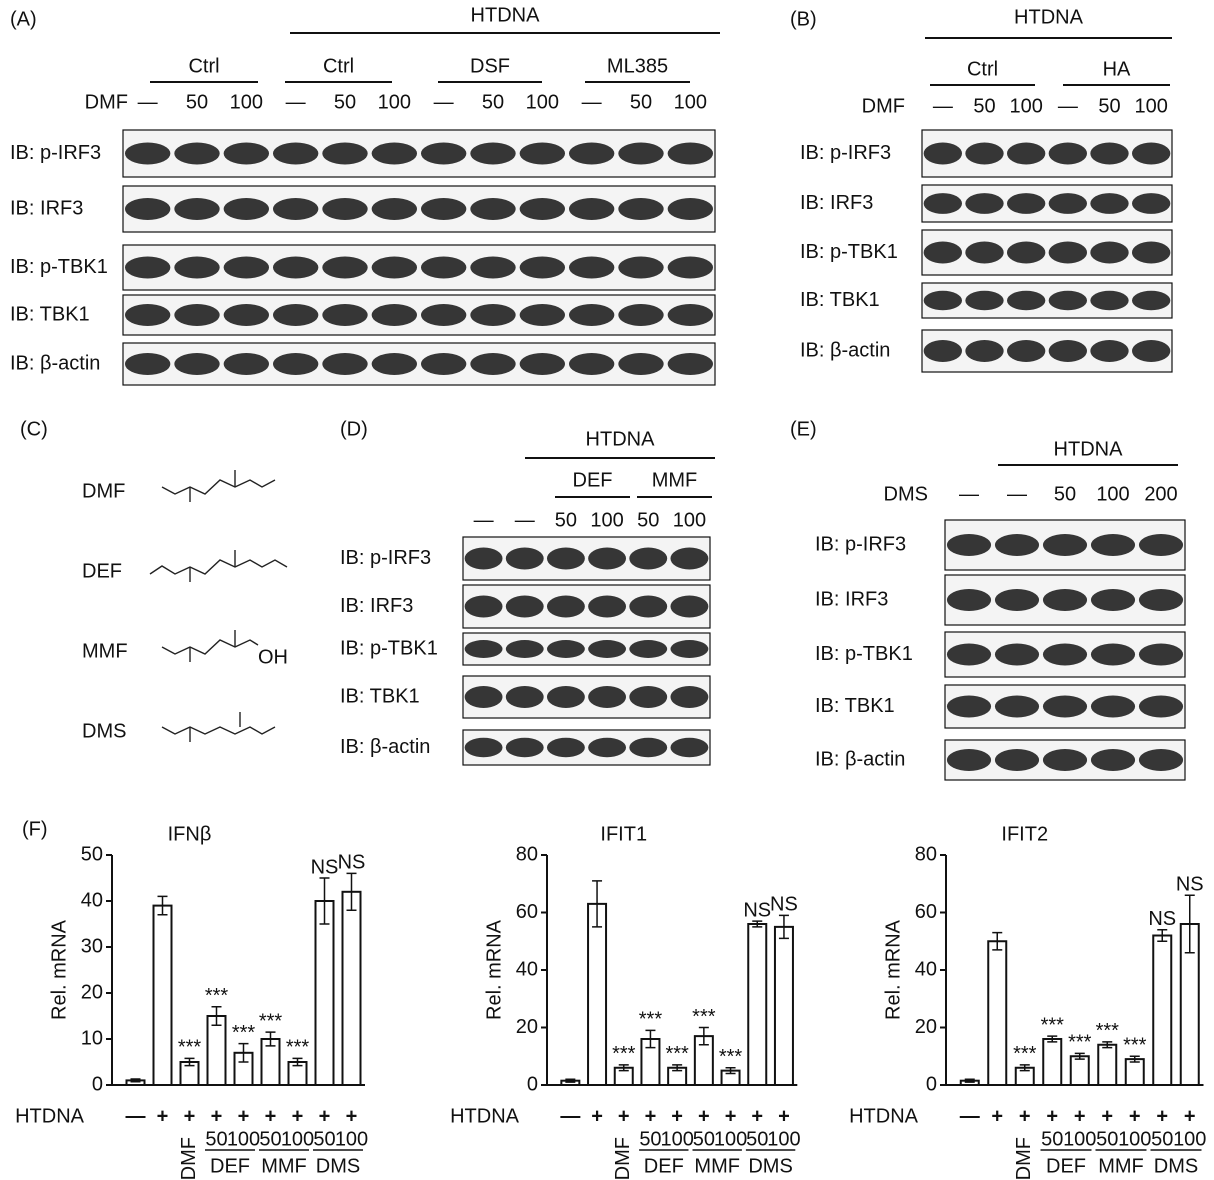  I want to click on group-label: HTDNA, so click(1049, 17).